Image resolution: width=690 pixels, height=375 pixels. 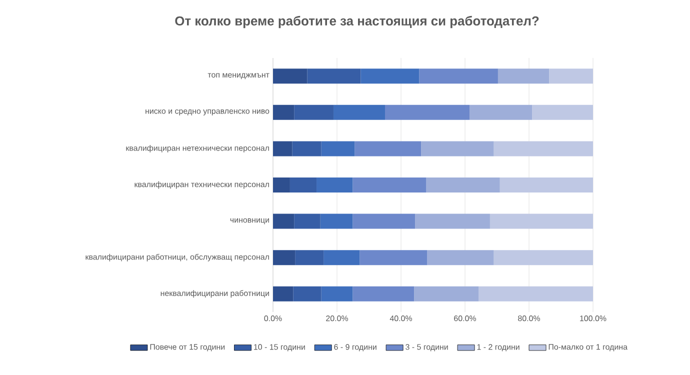 What do you see at coordinates (357, 22) in the screenshot?
I see `chart-title: От колко време работите за настоящия си работодател?` at bounding box center [357, 22].